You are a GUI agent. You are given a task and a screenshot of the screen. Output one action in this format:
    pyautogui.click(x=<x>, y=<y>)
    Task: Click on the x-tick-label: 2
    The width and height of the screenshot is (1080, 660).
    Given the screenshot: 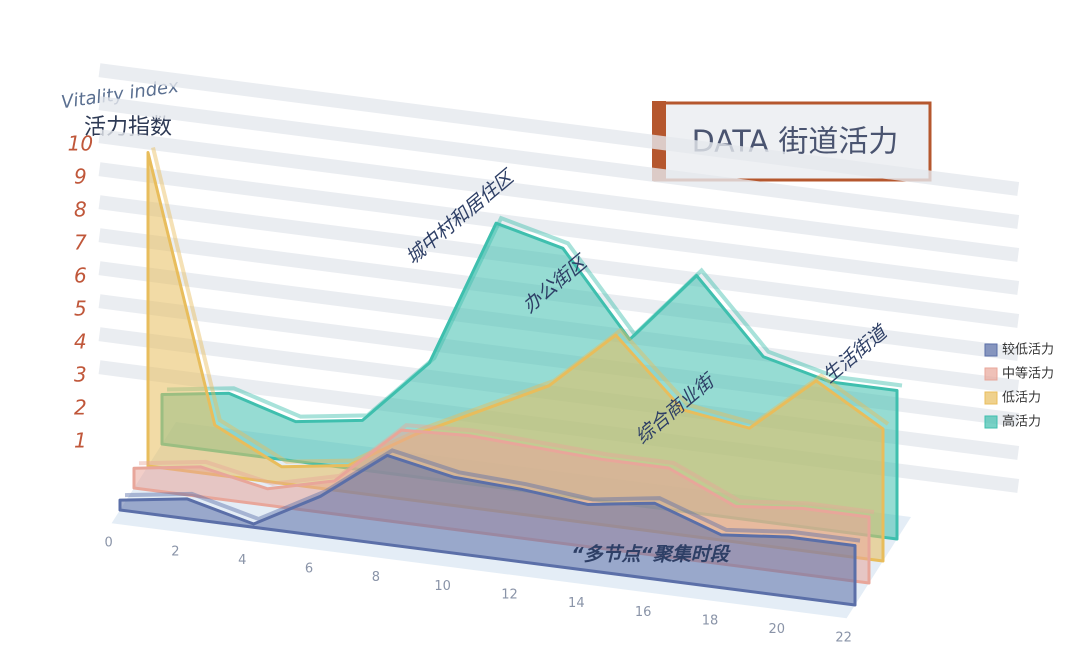 What is the action you would take?
    pyautogui.click(x=175, y=551)
    